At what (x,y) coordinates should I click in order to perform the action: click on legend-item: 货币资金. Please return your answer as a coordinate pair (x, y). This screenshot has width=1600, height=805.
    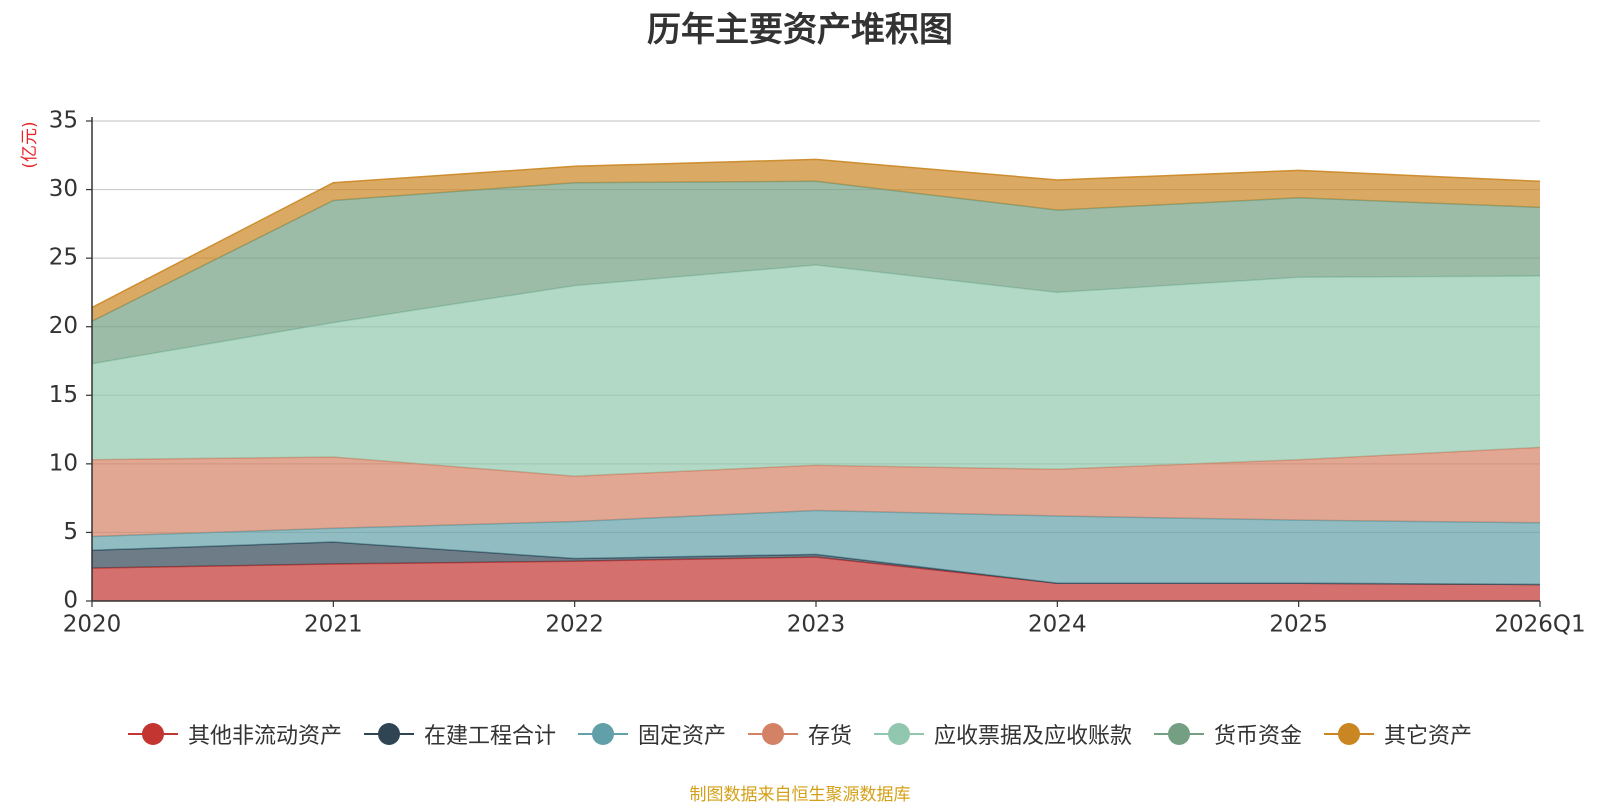
    Looking at the image, I should click on (1228, 734).